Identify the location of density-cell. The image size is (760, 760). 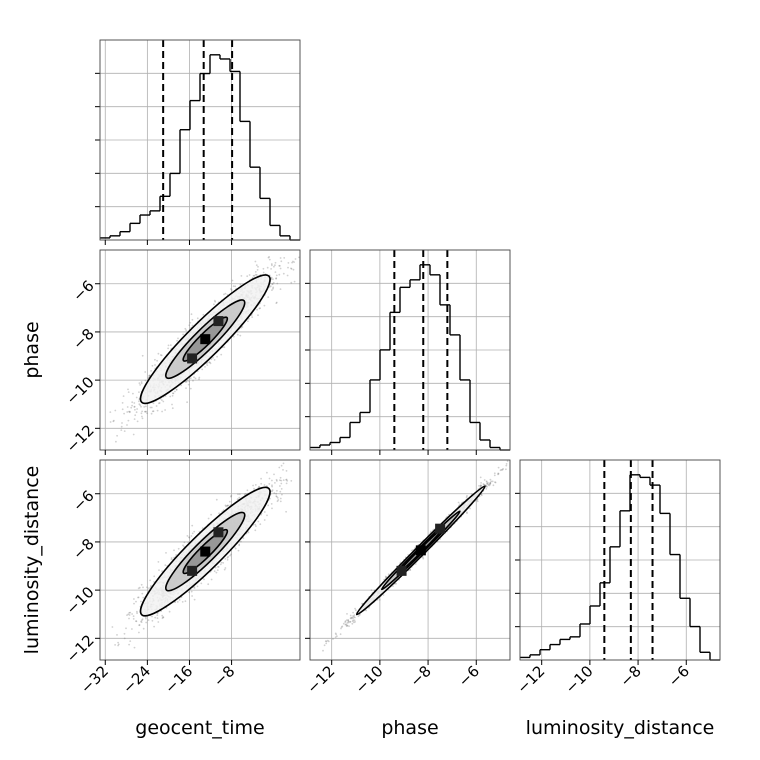
(192, 570).